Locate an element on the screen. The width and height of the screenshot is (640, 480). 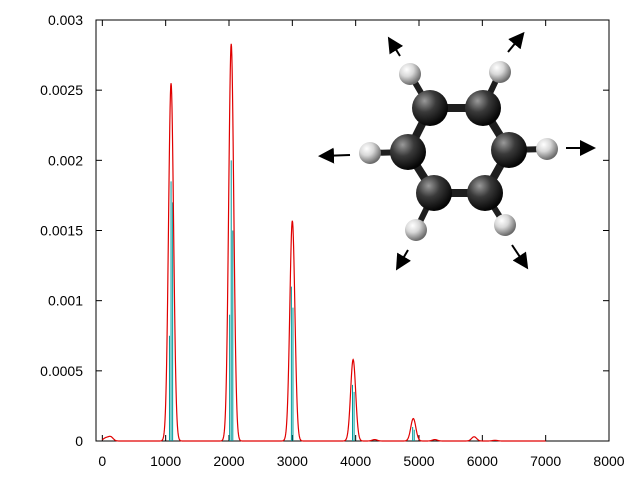
y-tick-label: 0.002 is located at coordinates (65, 160).